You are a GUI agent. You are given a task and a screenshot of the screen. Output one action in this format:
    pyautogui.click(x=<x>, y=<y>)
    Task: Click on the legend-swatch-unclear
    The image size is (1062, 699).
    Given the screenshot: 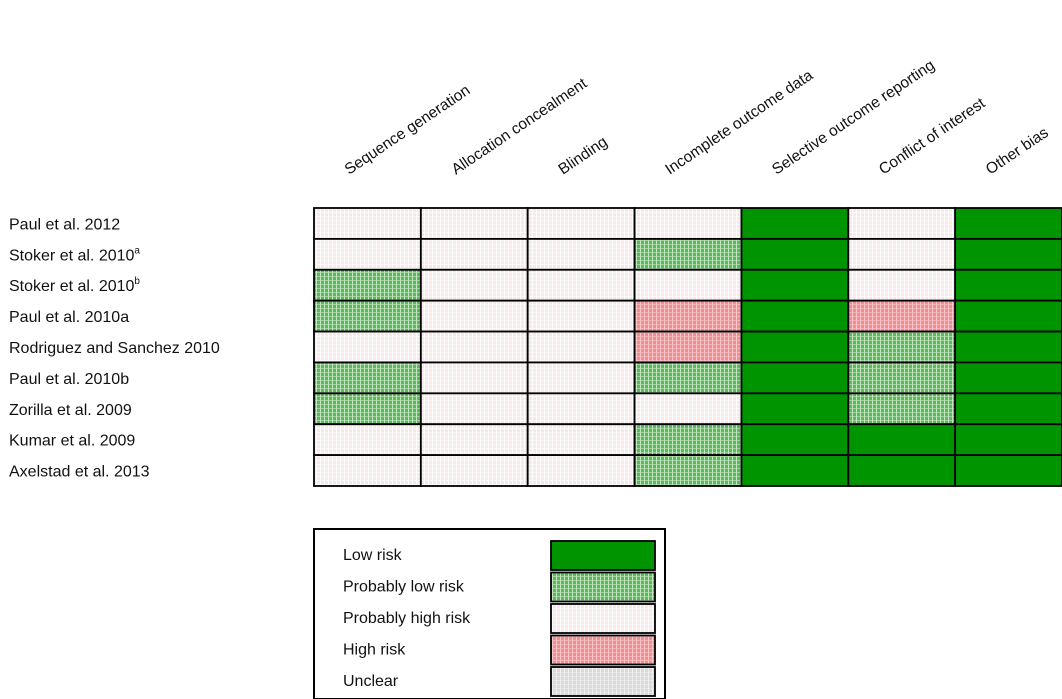 What is the action you would take?
    pyautogui.click(x=603, y=681)
    